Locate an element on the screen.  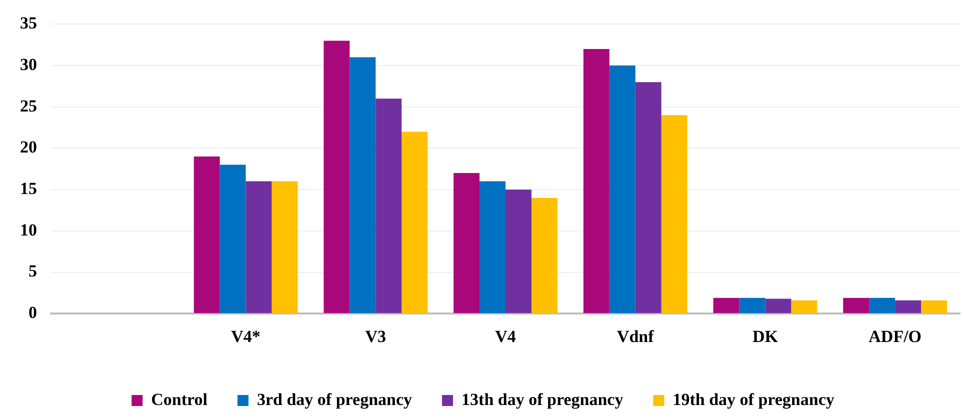
y-tick-label: 15 is located at coordinates (28, 188).